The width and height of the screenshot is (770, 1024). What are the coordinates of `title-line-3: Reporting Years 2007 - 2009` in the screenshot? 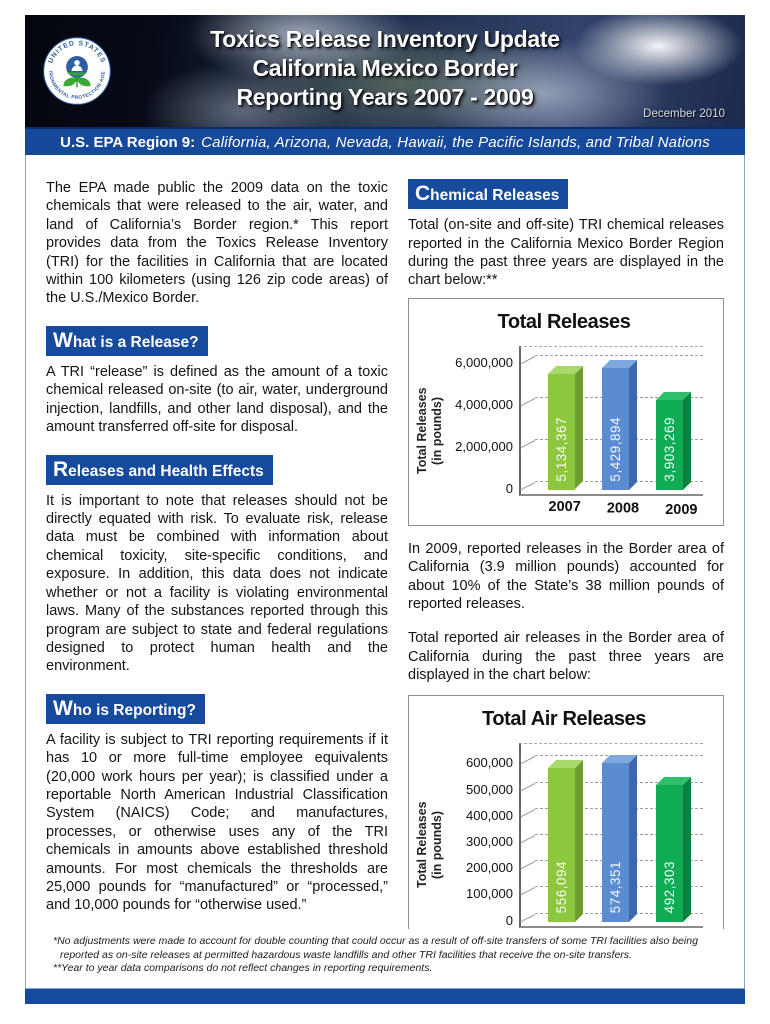 It's located at (385, 97).